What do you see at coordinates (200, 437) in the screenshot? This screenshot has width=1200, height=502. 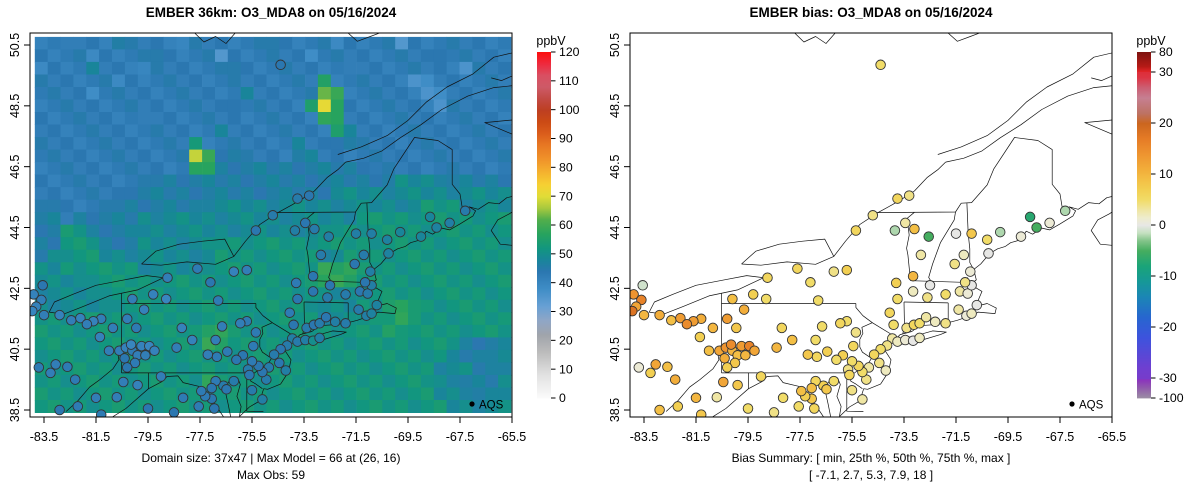 I see `x-tick-label: -77.5` at bounding box center [200, 437].